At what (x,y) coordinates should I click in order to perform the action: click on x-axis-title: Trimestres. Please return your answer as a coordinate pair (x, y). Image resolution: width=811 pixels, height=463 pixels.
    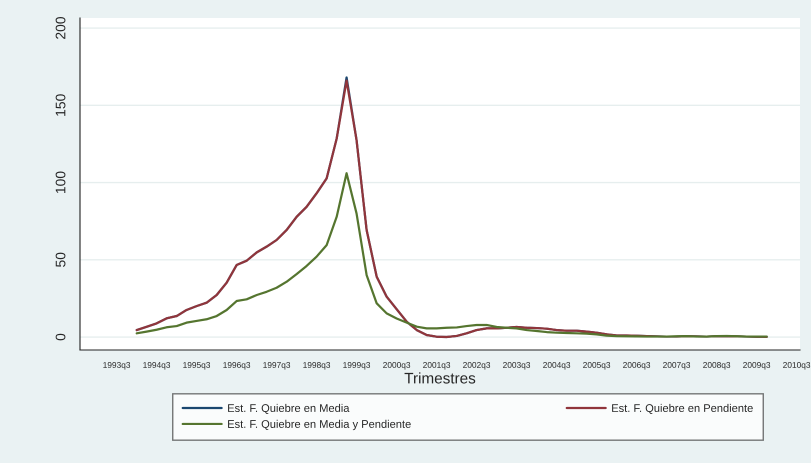
    Looking at the image, I should click on (440, 378).